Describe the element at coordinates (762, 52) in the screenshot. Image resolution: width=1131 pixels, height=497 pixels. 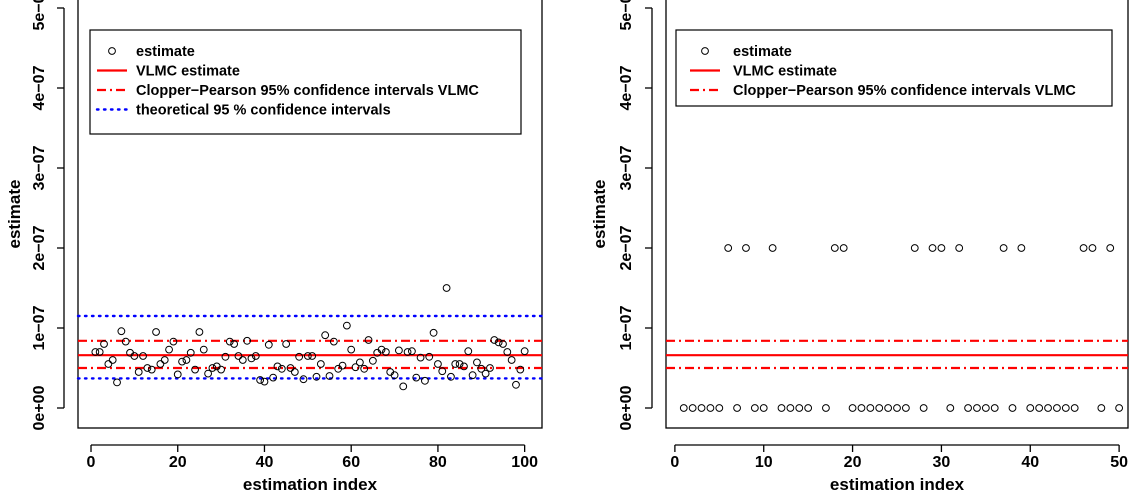
I see `legend-label: estimate` at that location.